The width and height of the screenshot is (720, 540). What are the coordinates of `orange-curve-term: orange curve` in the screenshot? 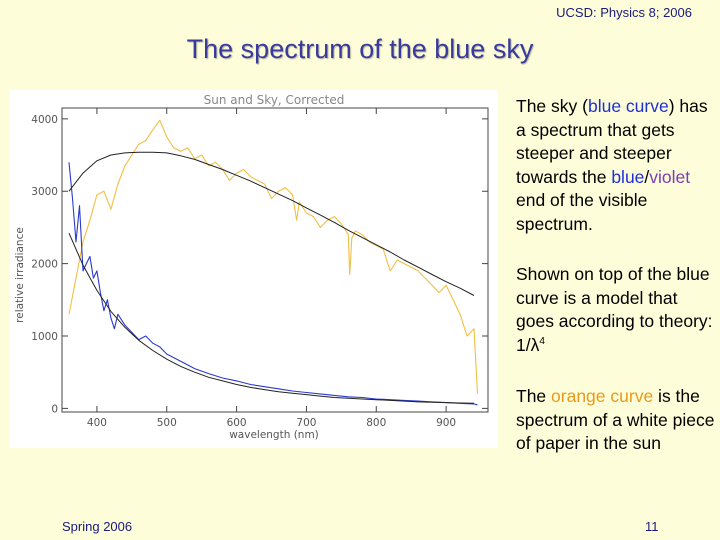 It's located at (602, 396).